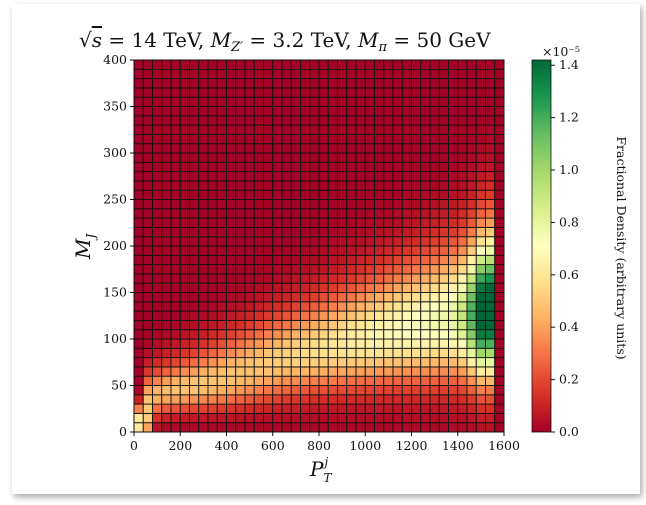  Describe the element at coordinates (123, 431) in the screenshot. I see `y-tick-label: 0` at that location.